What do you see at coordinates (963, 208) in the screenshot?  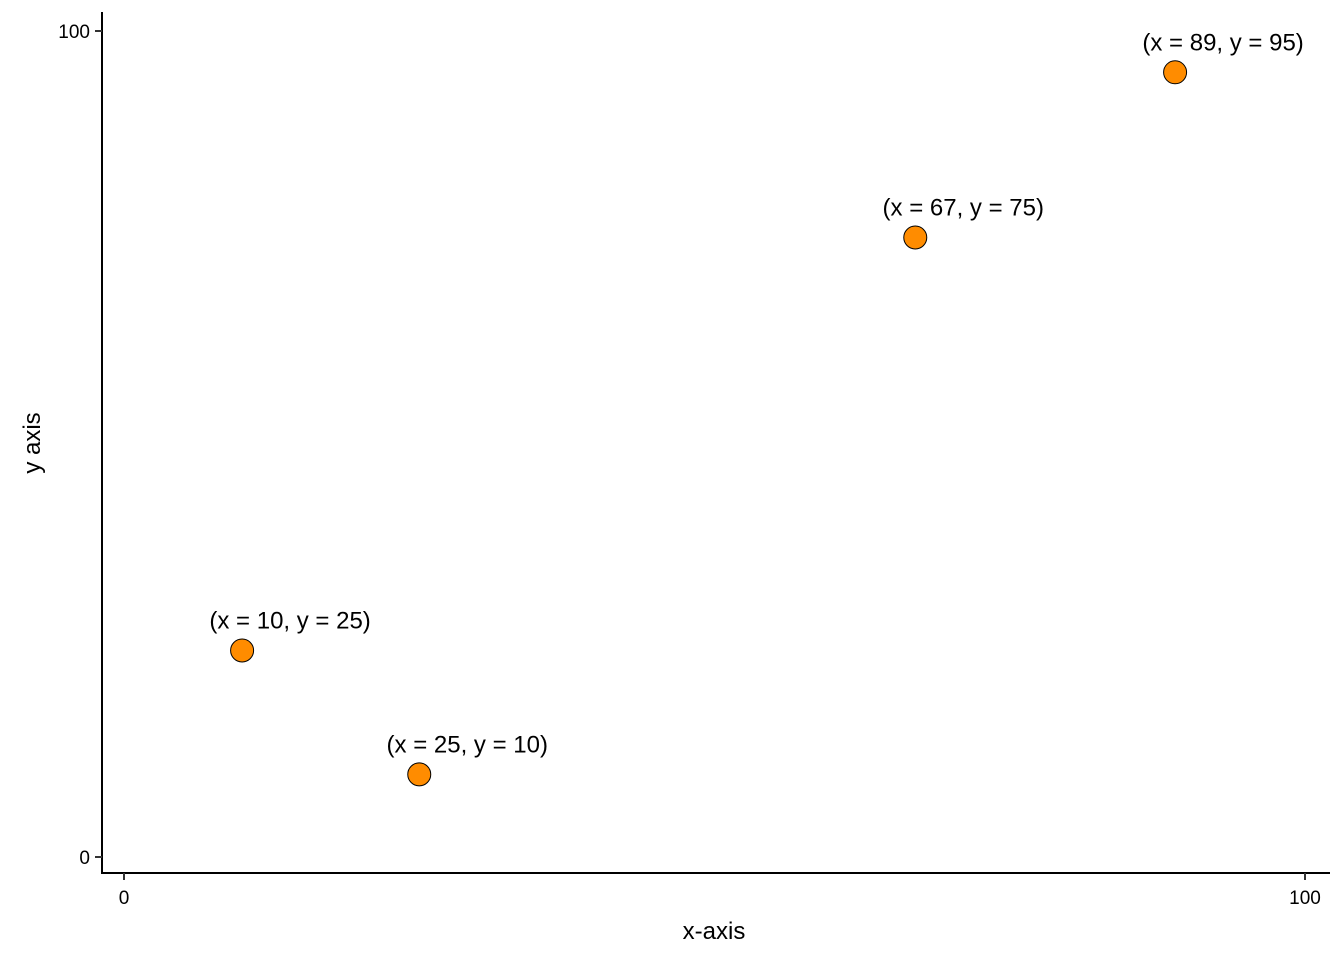 I see `data-label: (x = 67, y = 75)` at bounding box center [963, 208].